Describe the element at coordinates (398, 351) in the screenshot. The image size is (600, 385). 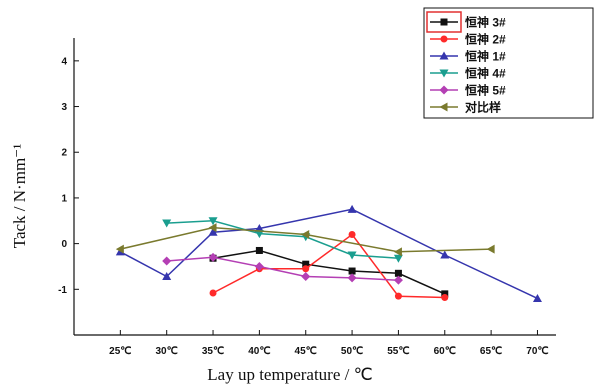
I see `x-tick-label: 55℃` at that location.